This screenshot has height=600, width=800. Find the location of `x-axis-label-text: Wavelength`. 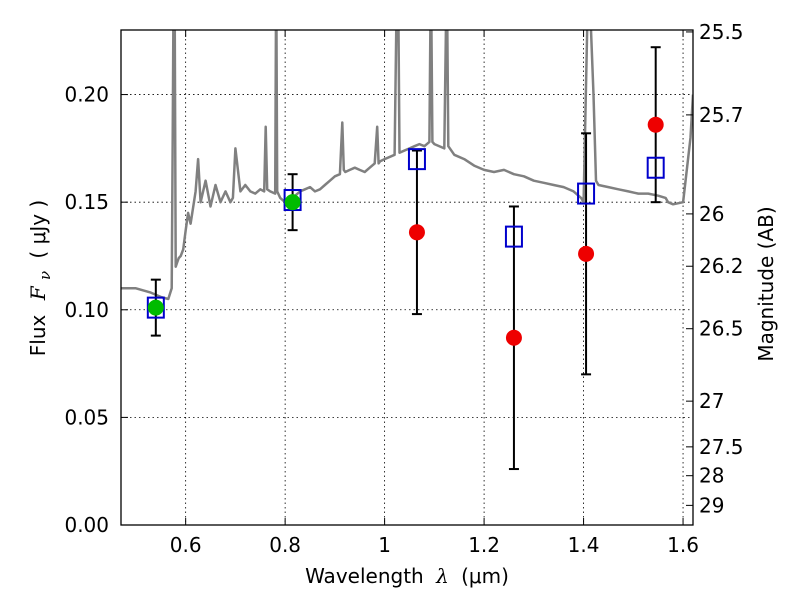

x-axis-label-text: Wavelength is located at coordinates (364, 576).